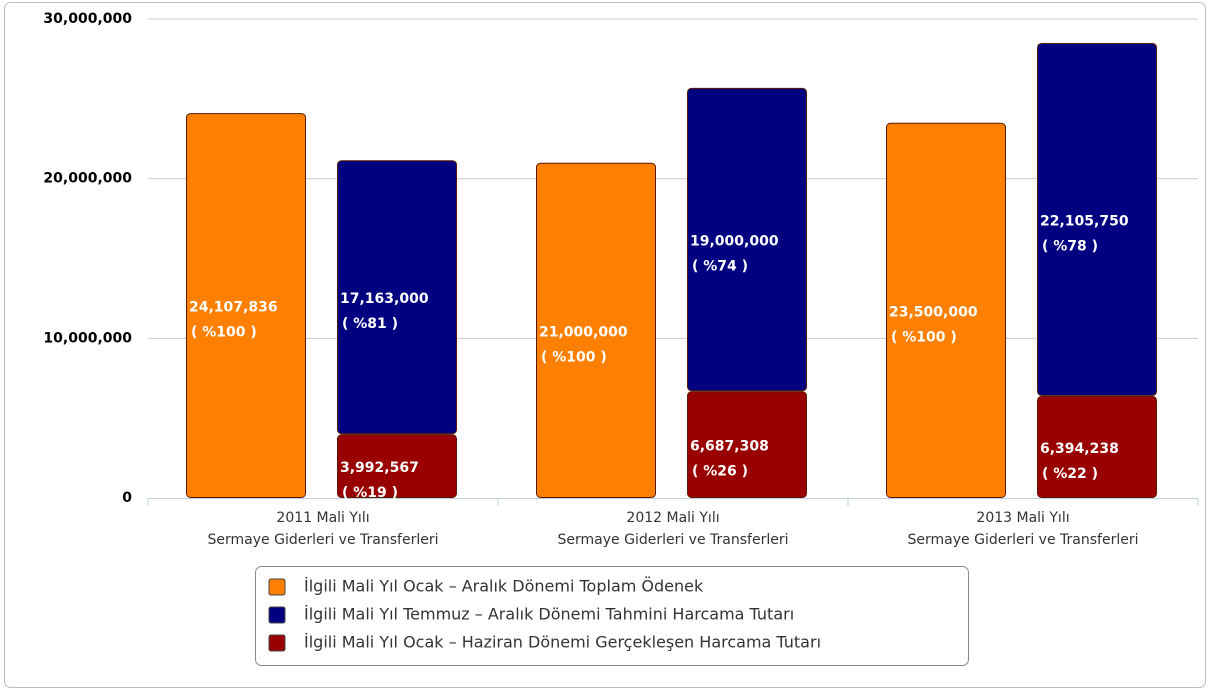  I want to click on data-label-percent: ( %78 ), so click(1070, 246).